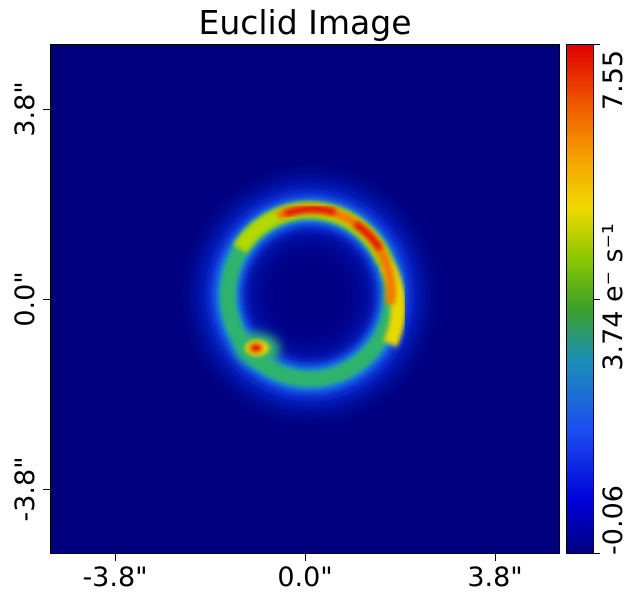  What do you see at coordinates (305, 577) in the screenshot?
I see `x-tick-label: 0.0"` at bounding box center [305, 577].